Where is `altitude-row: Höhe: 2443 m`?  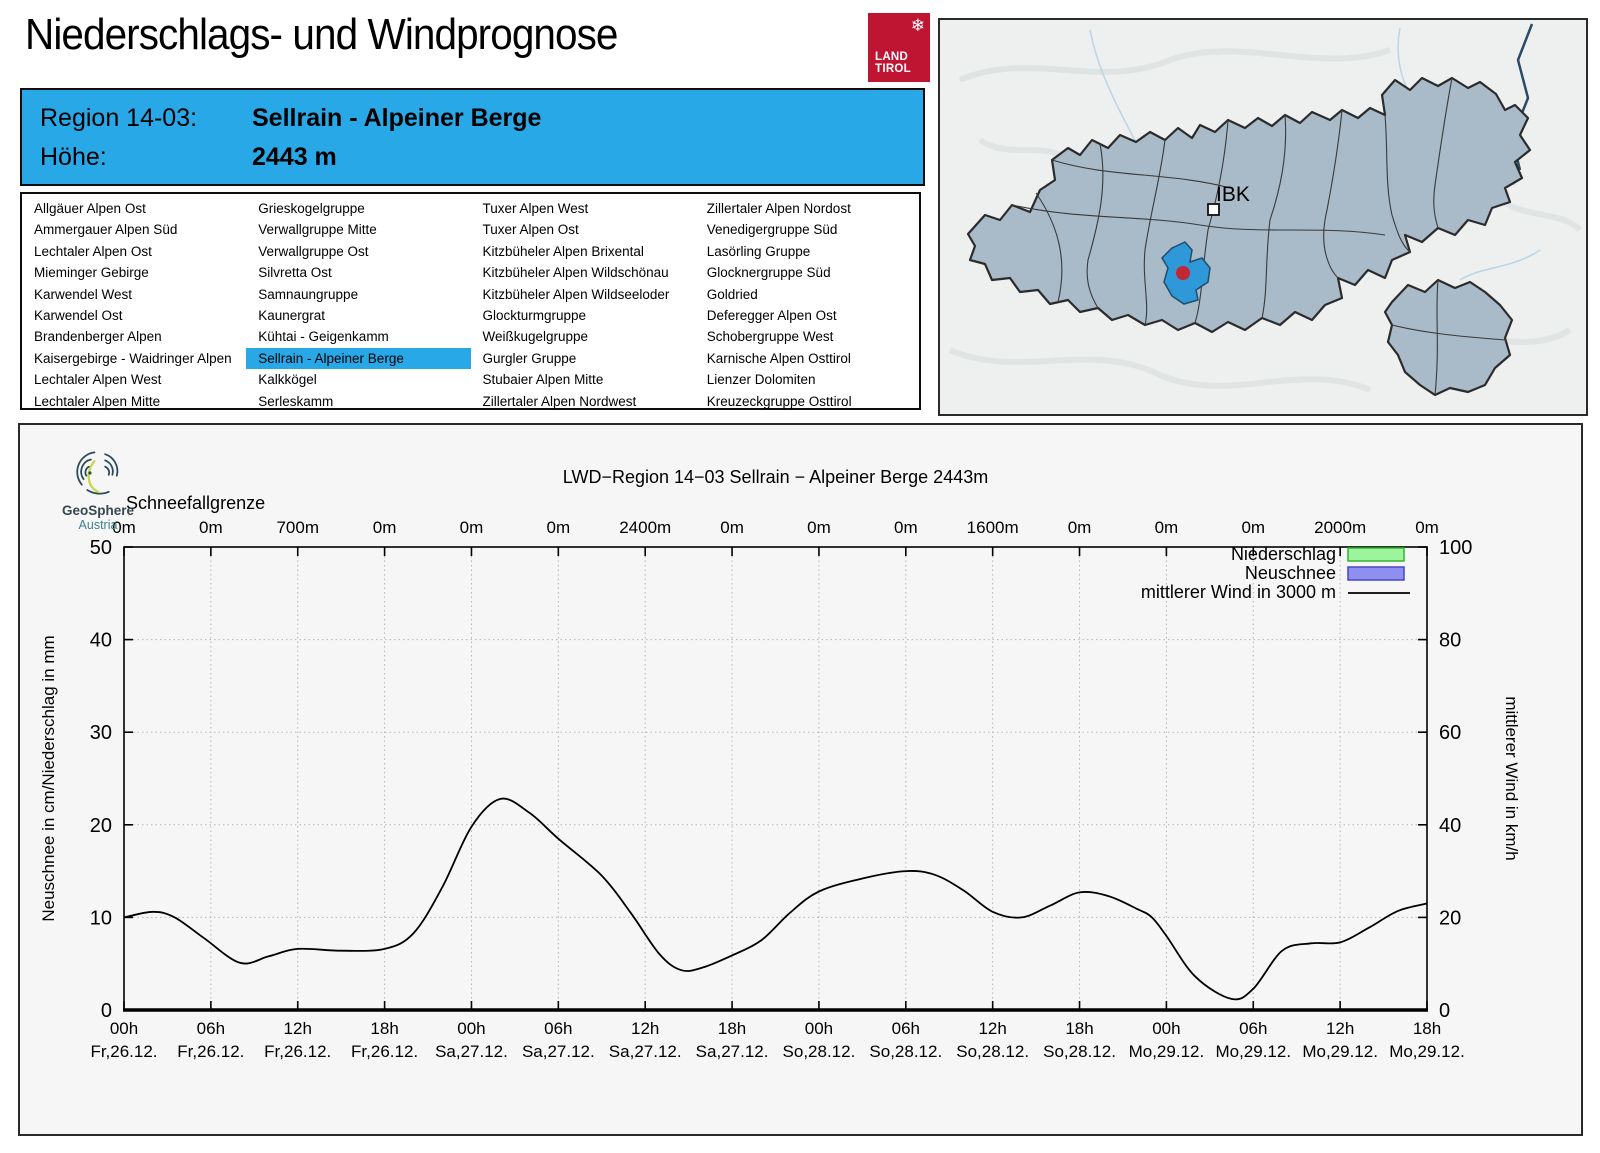
altitude-row: Höhe: 2443 m is located at coordinates (188, 157).